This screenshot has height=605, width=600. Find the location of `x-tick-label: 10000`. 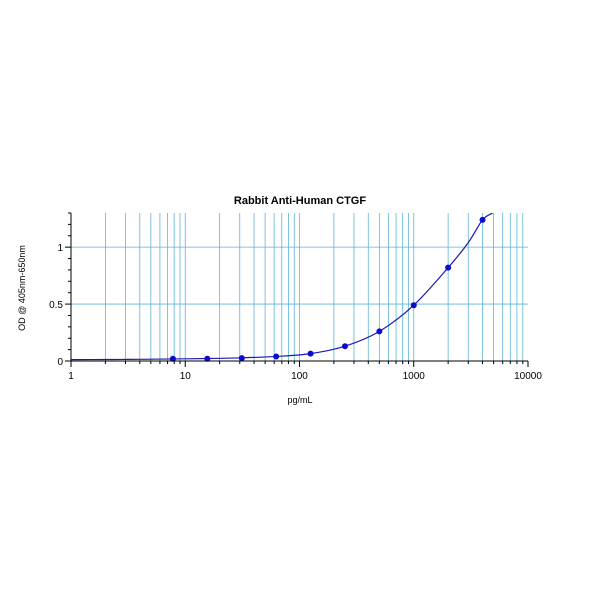

x-tick-label: 10000 is located at coordinates (528, 376).